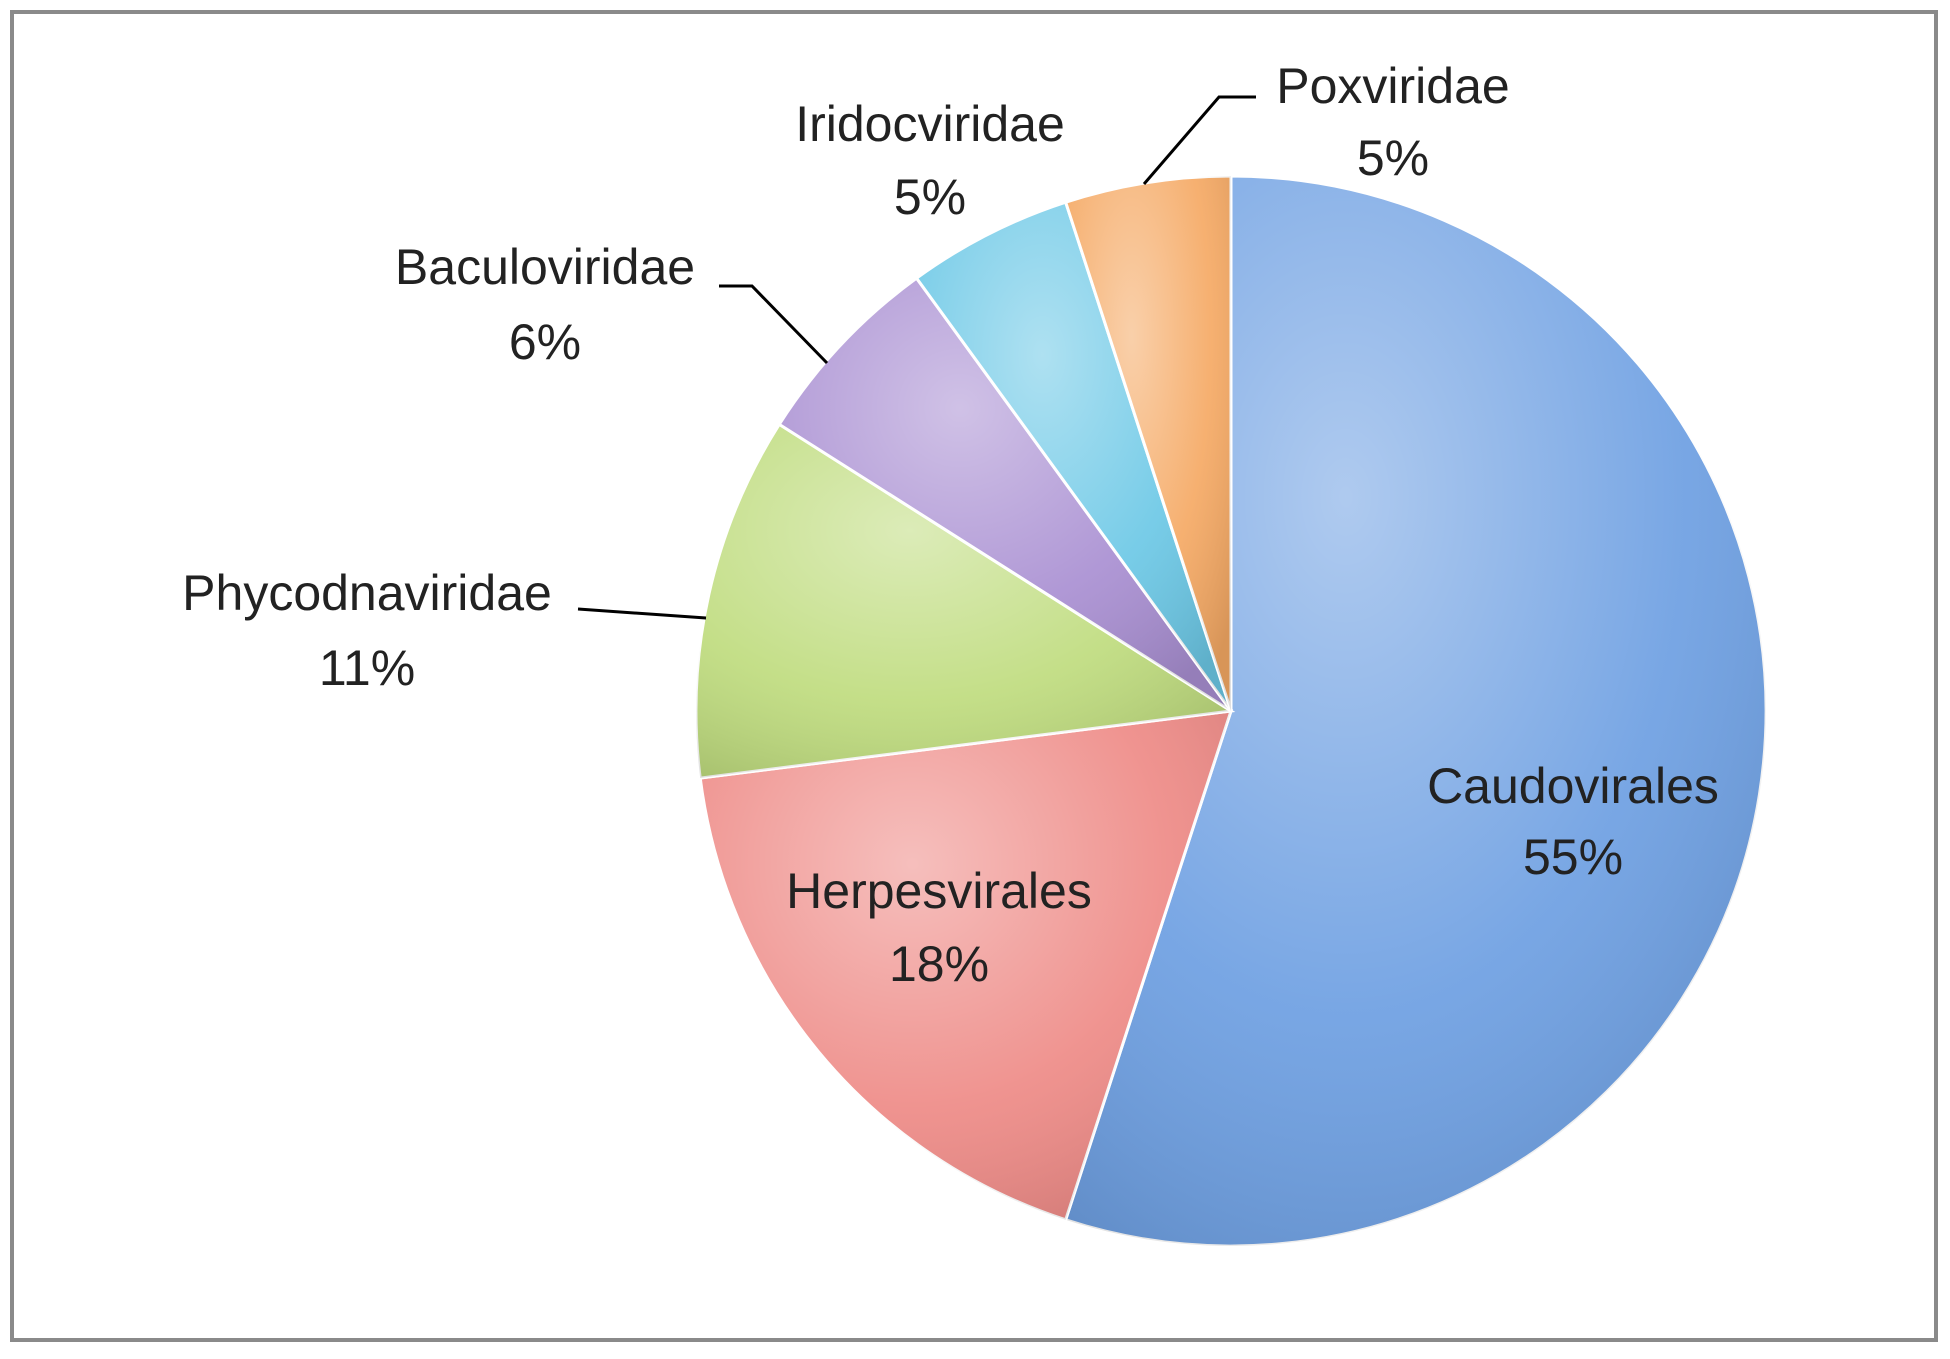 The width and height of the screenshot is (1950, 1359). I want to click on value-label: 18%, so click(939, 964).